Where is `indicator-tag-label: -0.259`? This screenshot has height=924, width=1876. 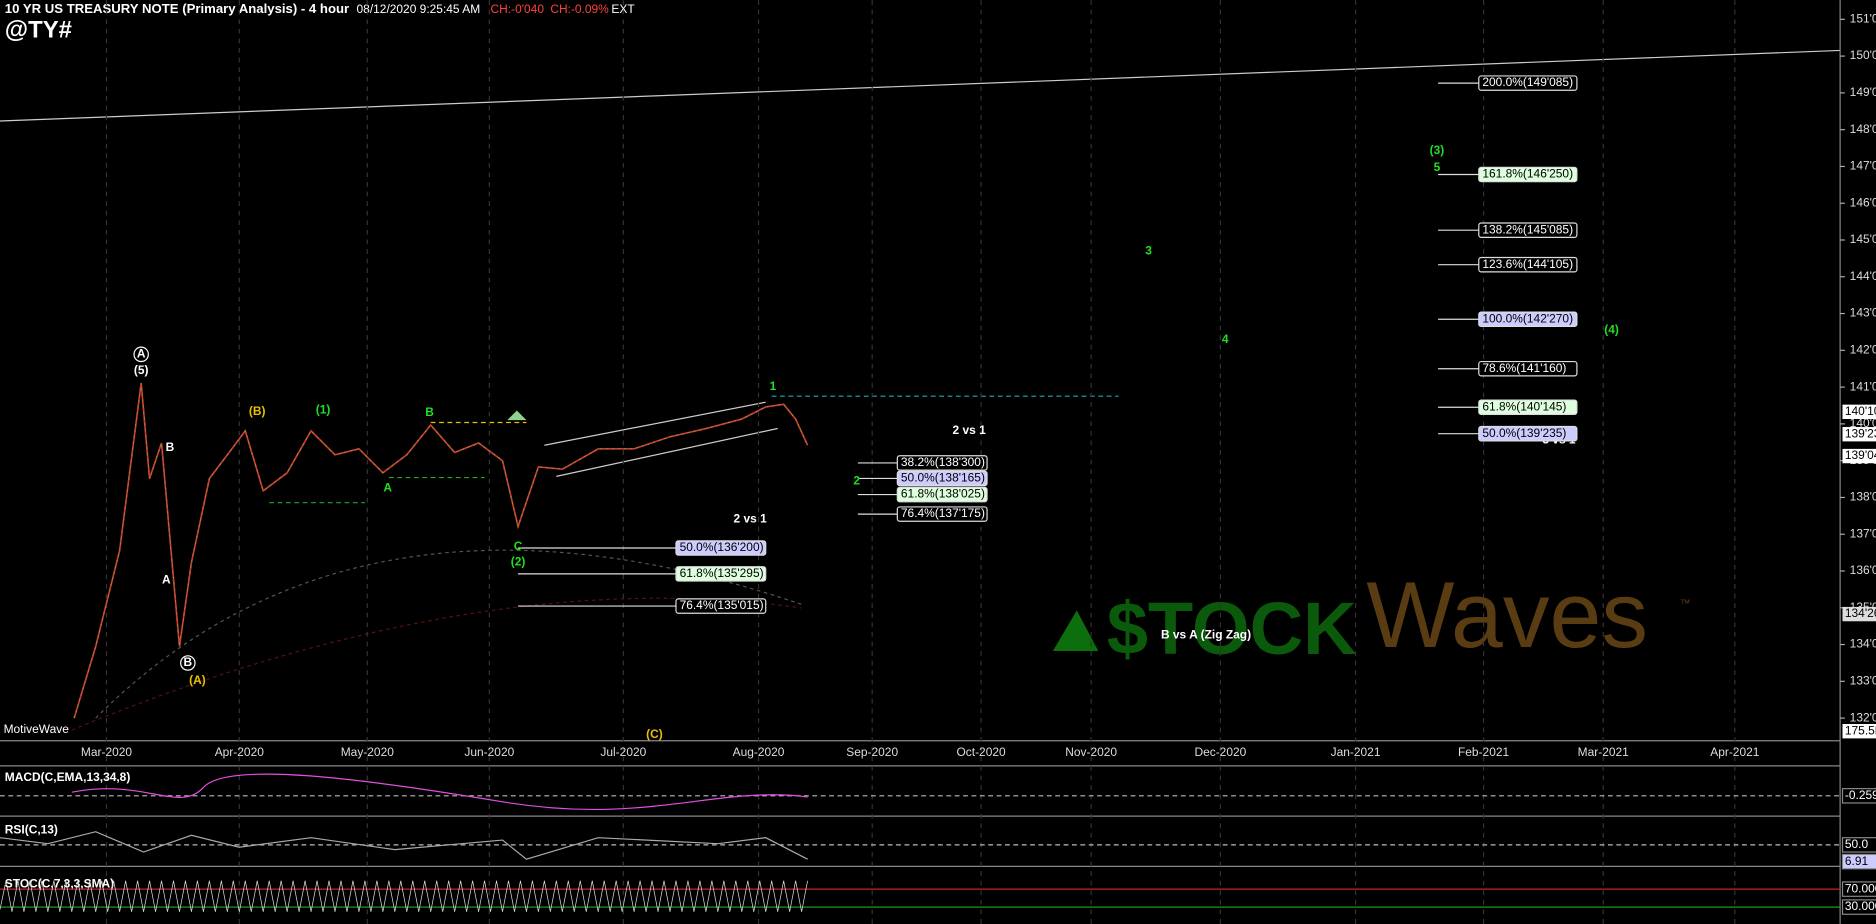 indicator-tag-label: -0.259 is located at coordinates (1860, 795).